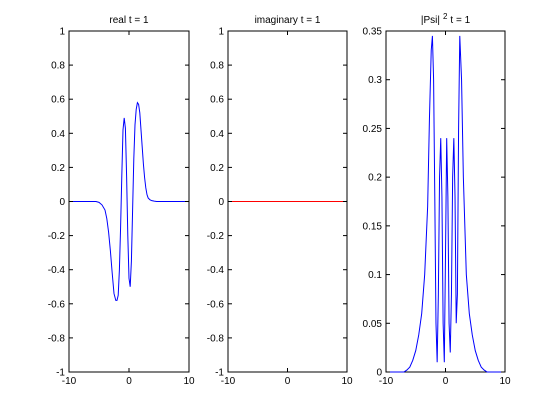 The image size is (559, 419). I want to click on chart-title: |Psi| 2 t = 1, so click(446, 19).